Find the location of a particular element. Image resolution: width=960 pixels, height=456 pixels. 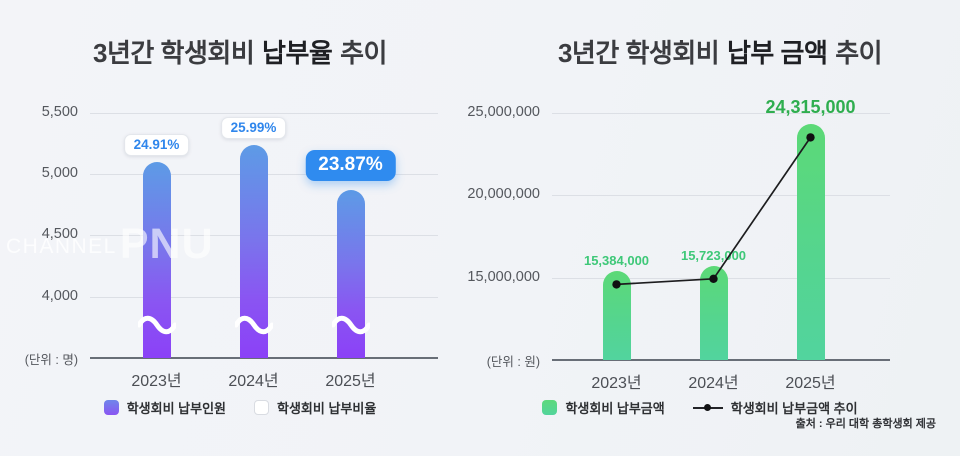

purple-bar-swatch-icon is located at coordinates (111, 407).